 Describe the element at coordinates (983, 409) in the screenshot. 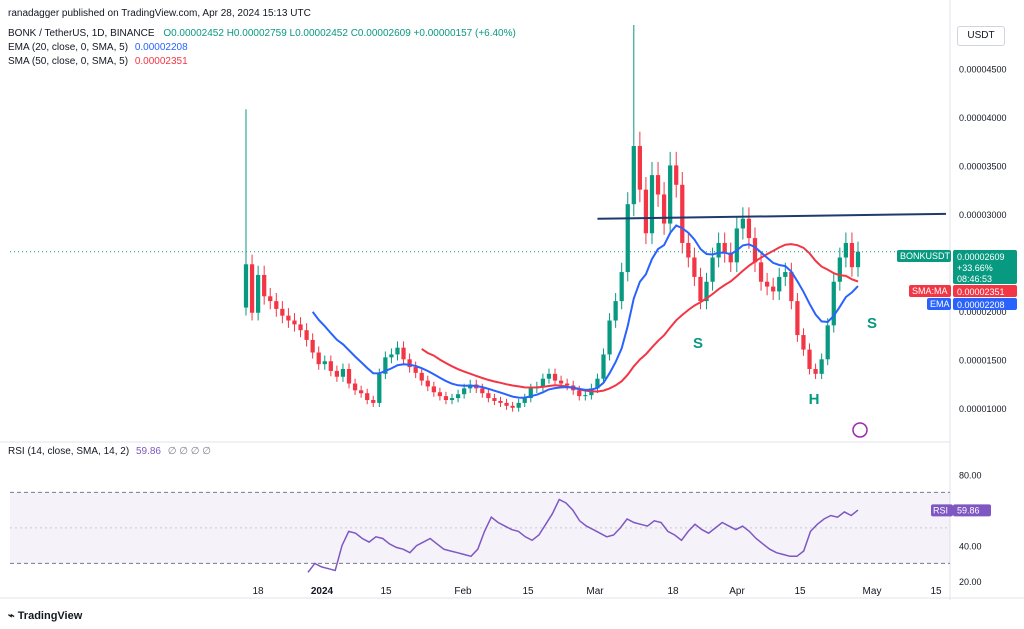

I see `y-tick-label: 0.00001000` at that location.